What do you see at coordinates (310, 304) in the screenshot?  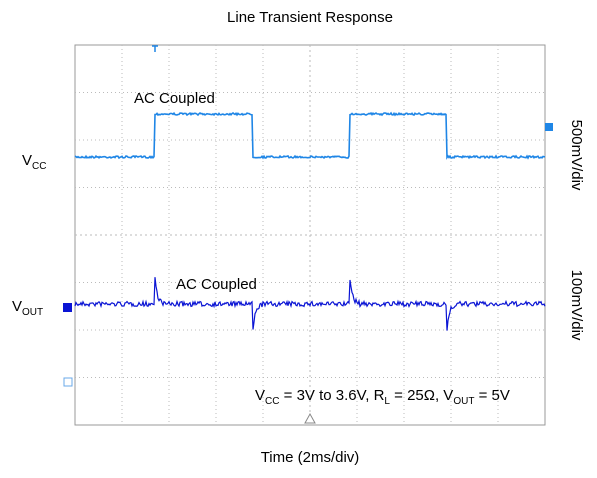 I see `vout-trace` at bounding box center [310, 304].